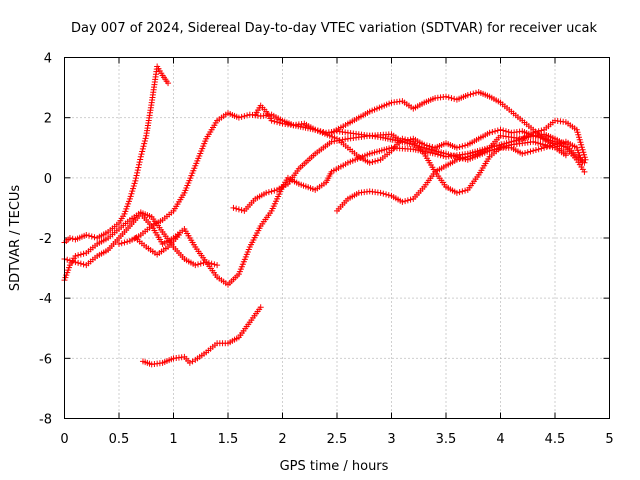  Describe the element at coordinates (334, 466) in the screenshot. I see `x-axis-label: GPS time / hours` at that location.